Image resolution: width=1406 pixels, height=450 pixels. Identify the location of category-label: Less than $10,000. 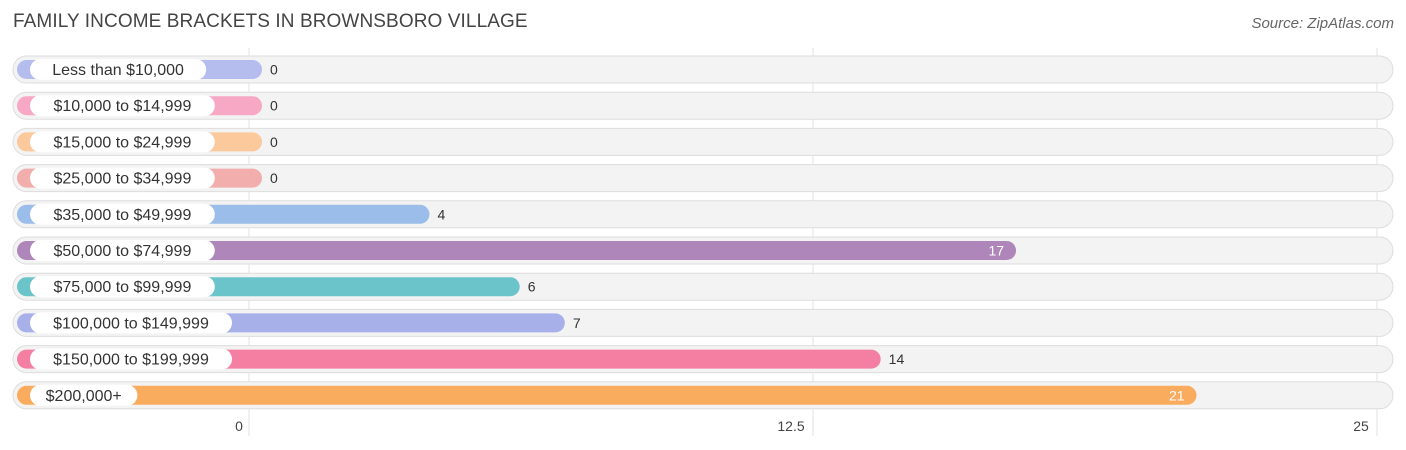
(118, 70).